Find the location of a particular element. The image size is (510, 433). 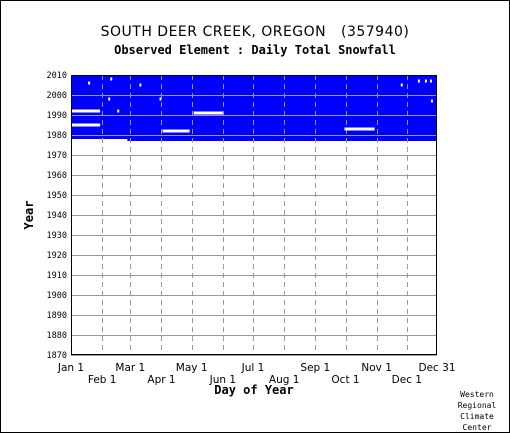

x-tick-label: Jan 1 is located at coordinates (70, 368).